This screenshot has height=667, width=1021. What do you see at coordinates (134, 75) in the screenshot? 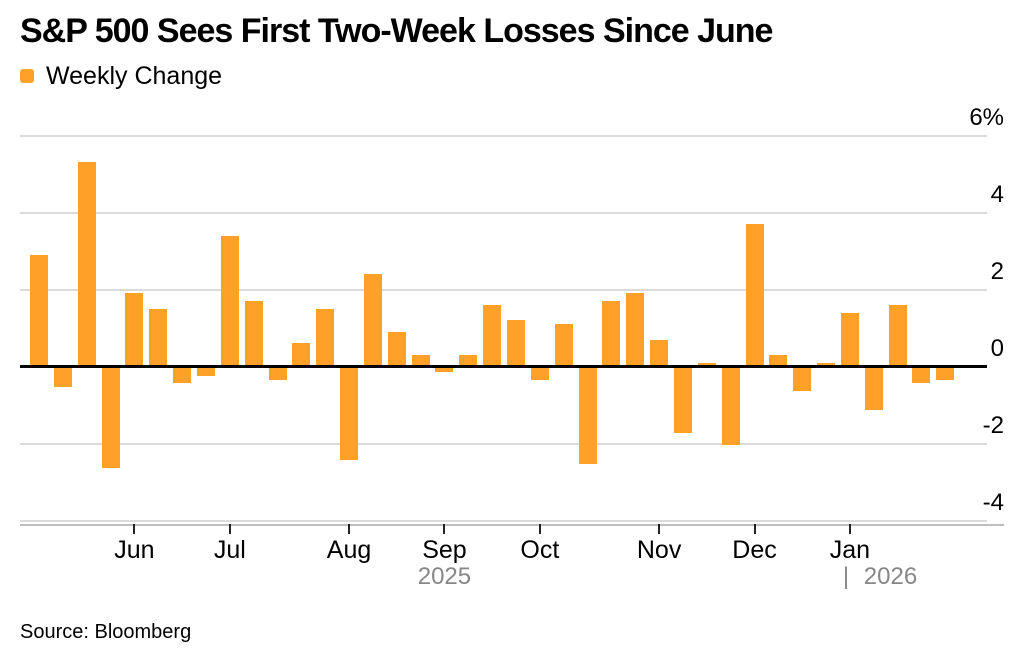
I see `legend-label: Weekly Change` at bounding box center [134, 75].